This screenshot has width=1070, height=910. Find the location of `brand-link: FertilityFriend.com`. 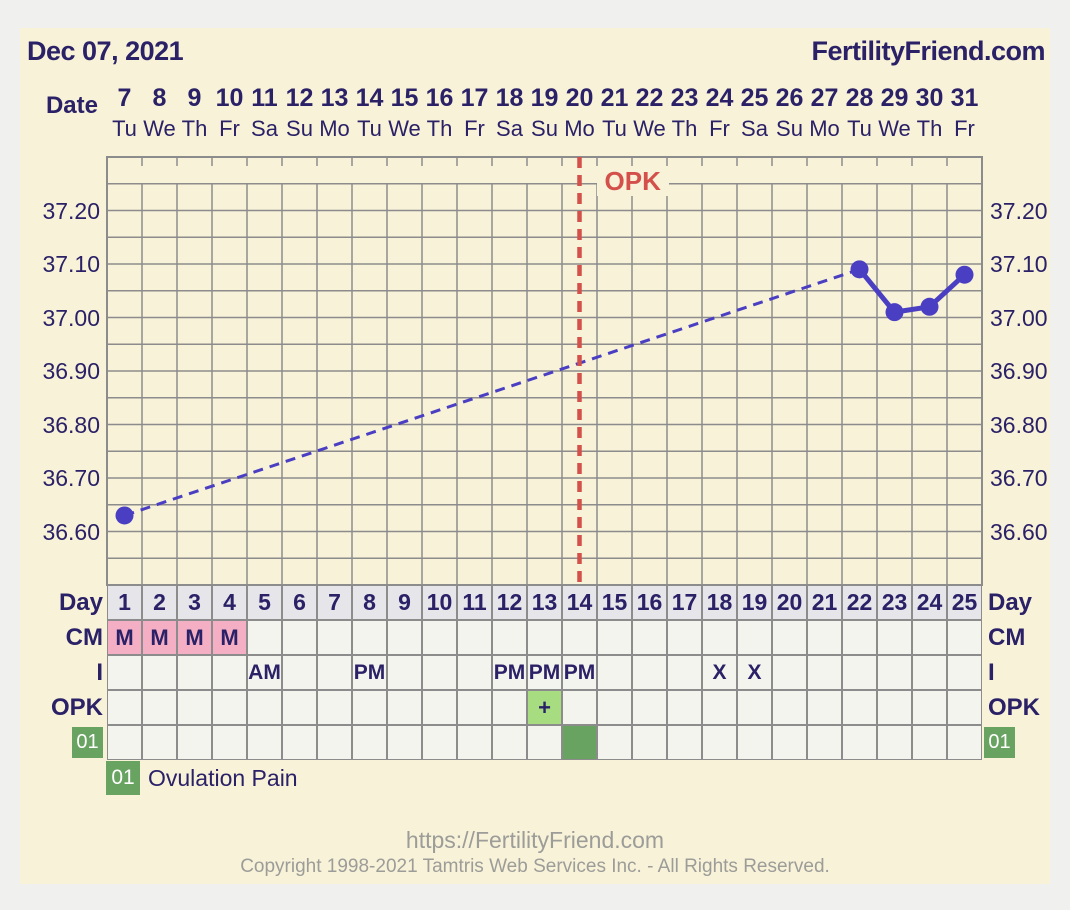

brand-link: FertilityFriend.com is located at coordinates (928, 51).